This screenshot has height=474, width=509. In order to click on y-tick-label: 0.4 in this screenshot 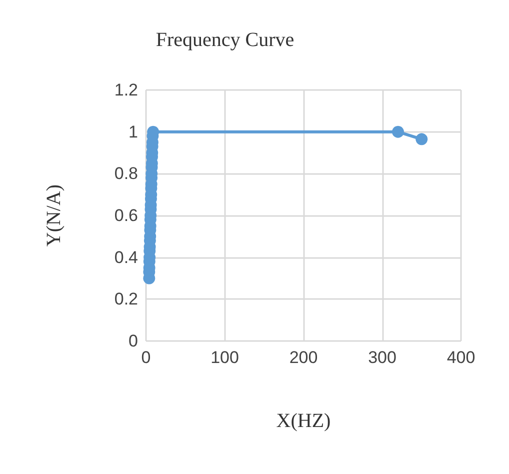, I will do `click(126, 257)`.